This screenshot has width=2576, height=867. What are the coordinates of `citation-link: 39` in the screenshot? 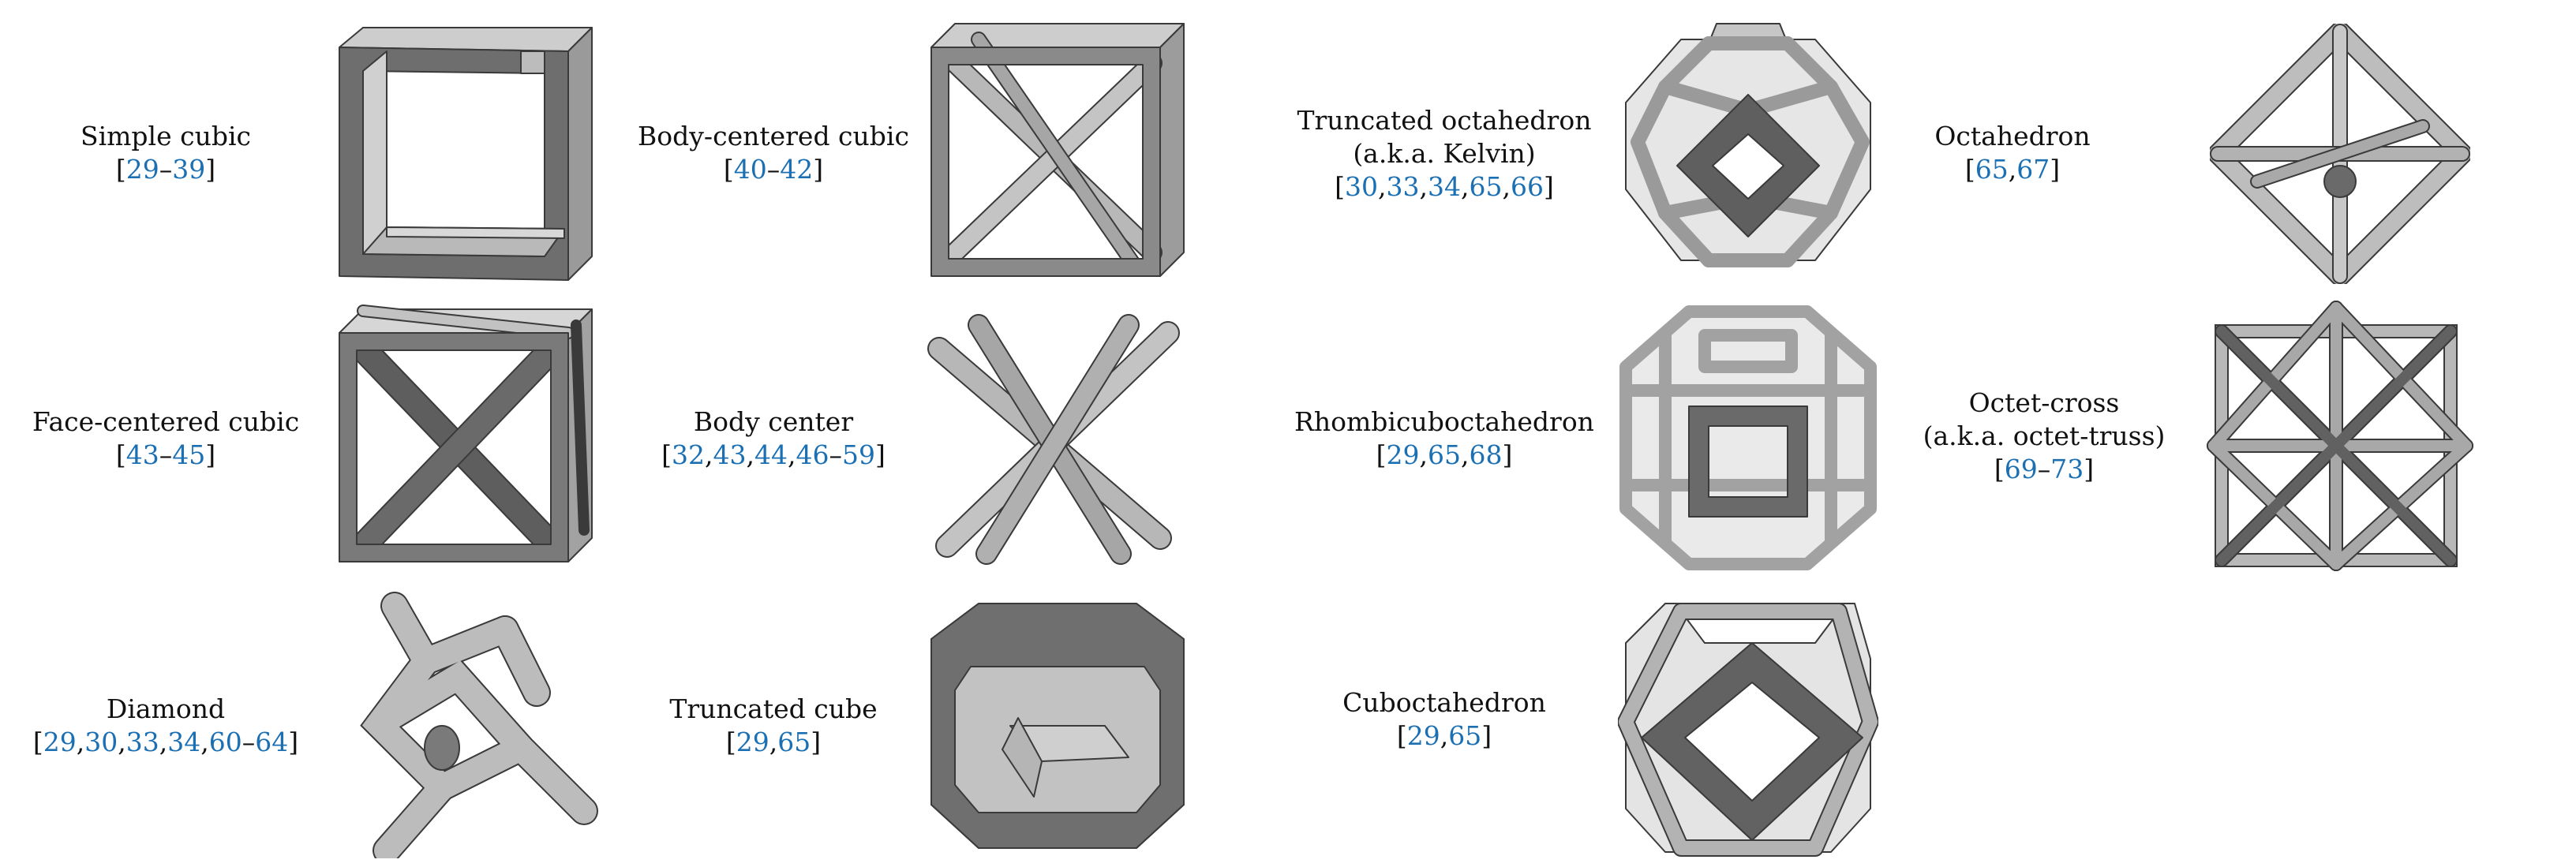 It's located at (189, 169).